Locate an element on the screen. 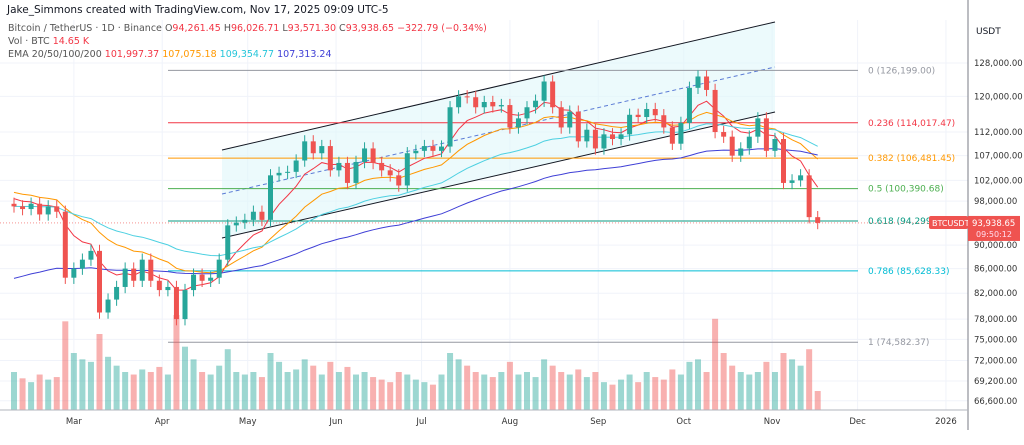  last-price-label: 93,938.65 is located at coordinates (993, 224).